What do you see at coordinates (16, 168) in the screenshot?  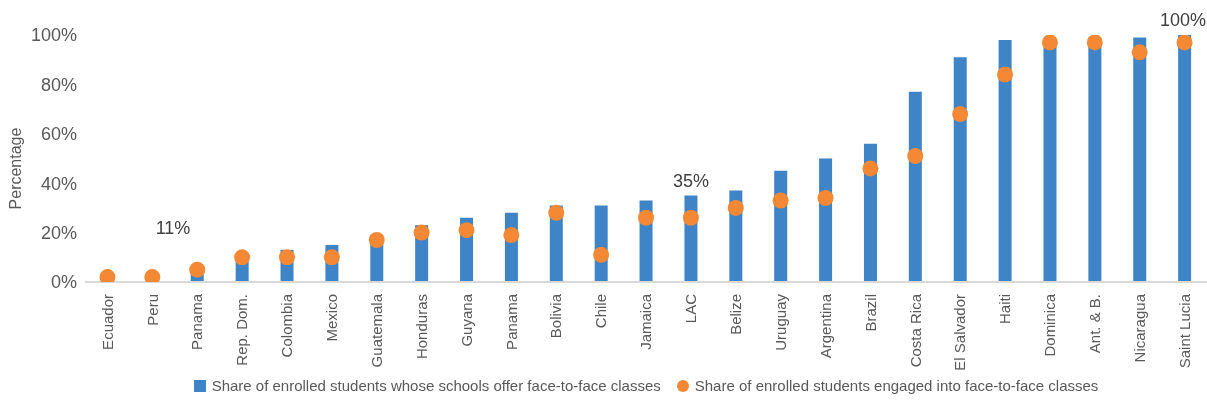 I see `y-axis-title: Percentage` at bounding box center [16, 168].